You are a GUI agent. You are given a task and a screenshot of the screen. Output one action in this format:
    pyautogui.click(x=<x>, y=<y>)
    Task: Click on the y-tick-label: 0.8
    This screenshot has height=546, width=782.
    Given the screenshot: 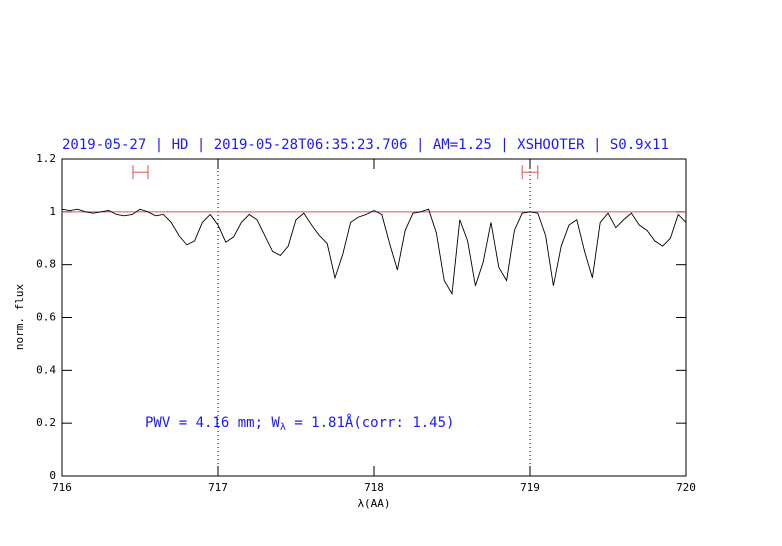 What is the action you would take?
    pyautogui.click(x=46, y=264)
    